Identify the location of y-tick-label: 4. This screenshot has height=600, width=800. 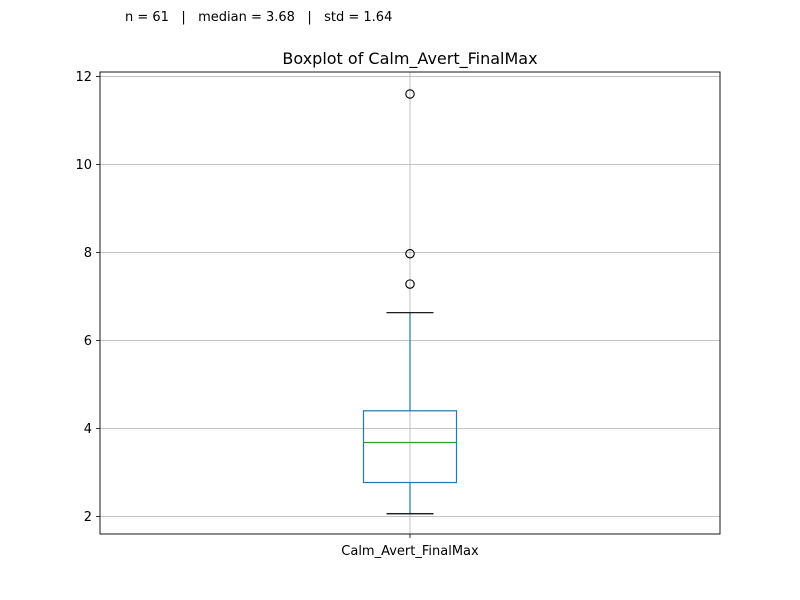
(88, 429).